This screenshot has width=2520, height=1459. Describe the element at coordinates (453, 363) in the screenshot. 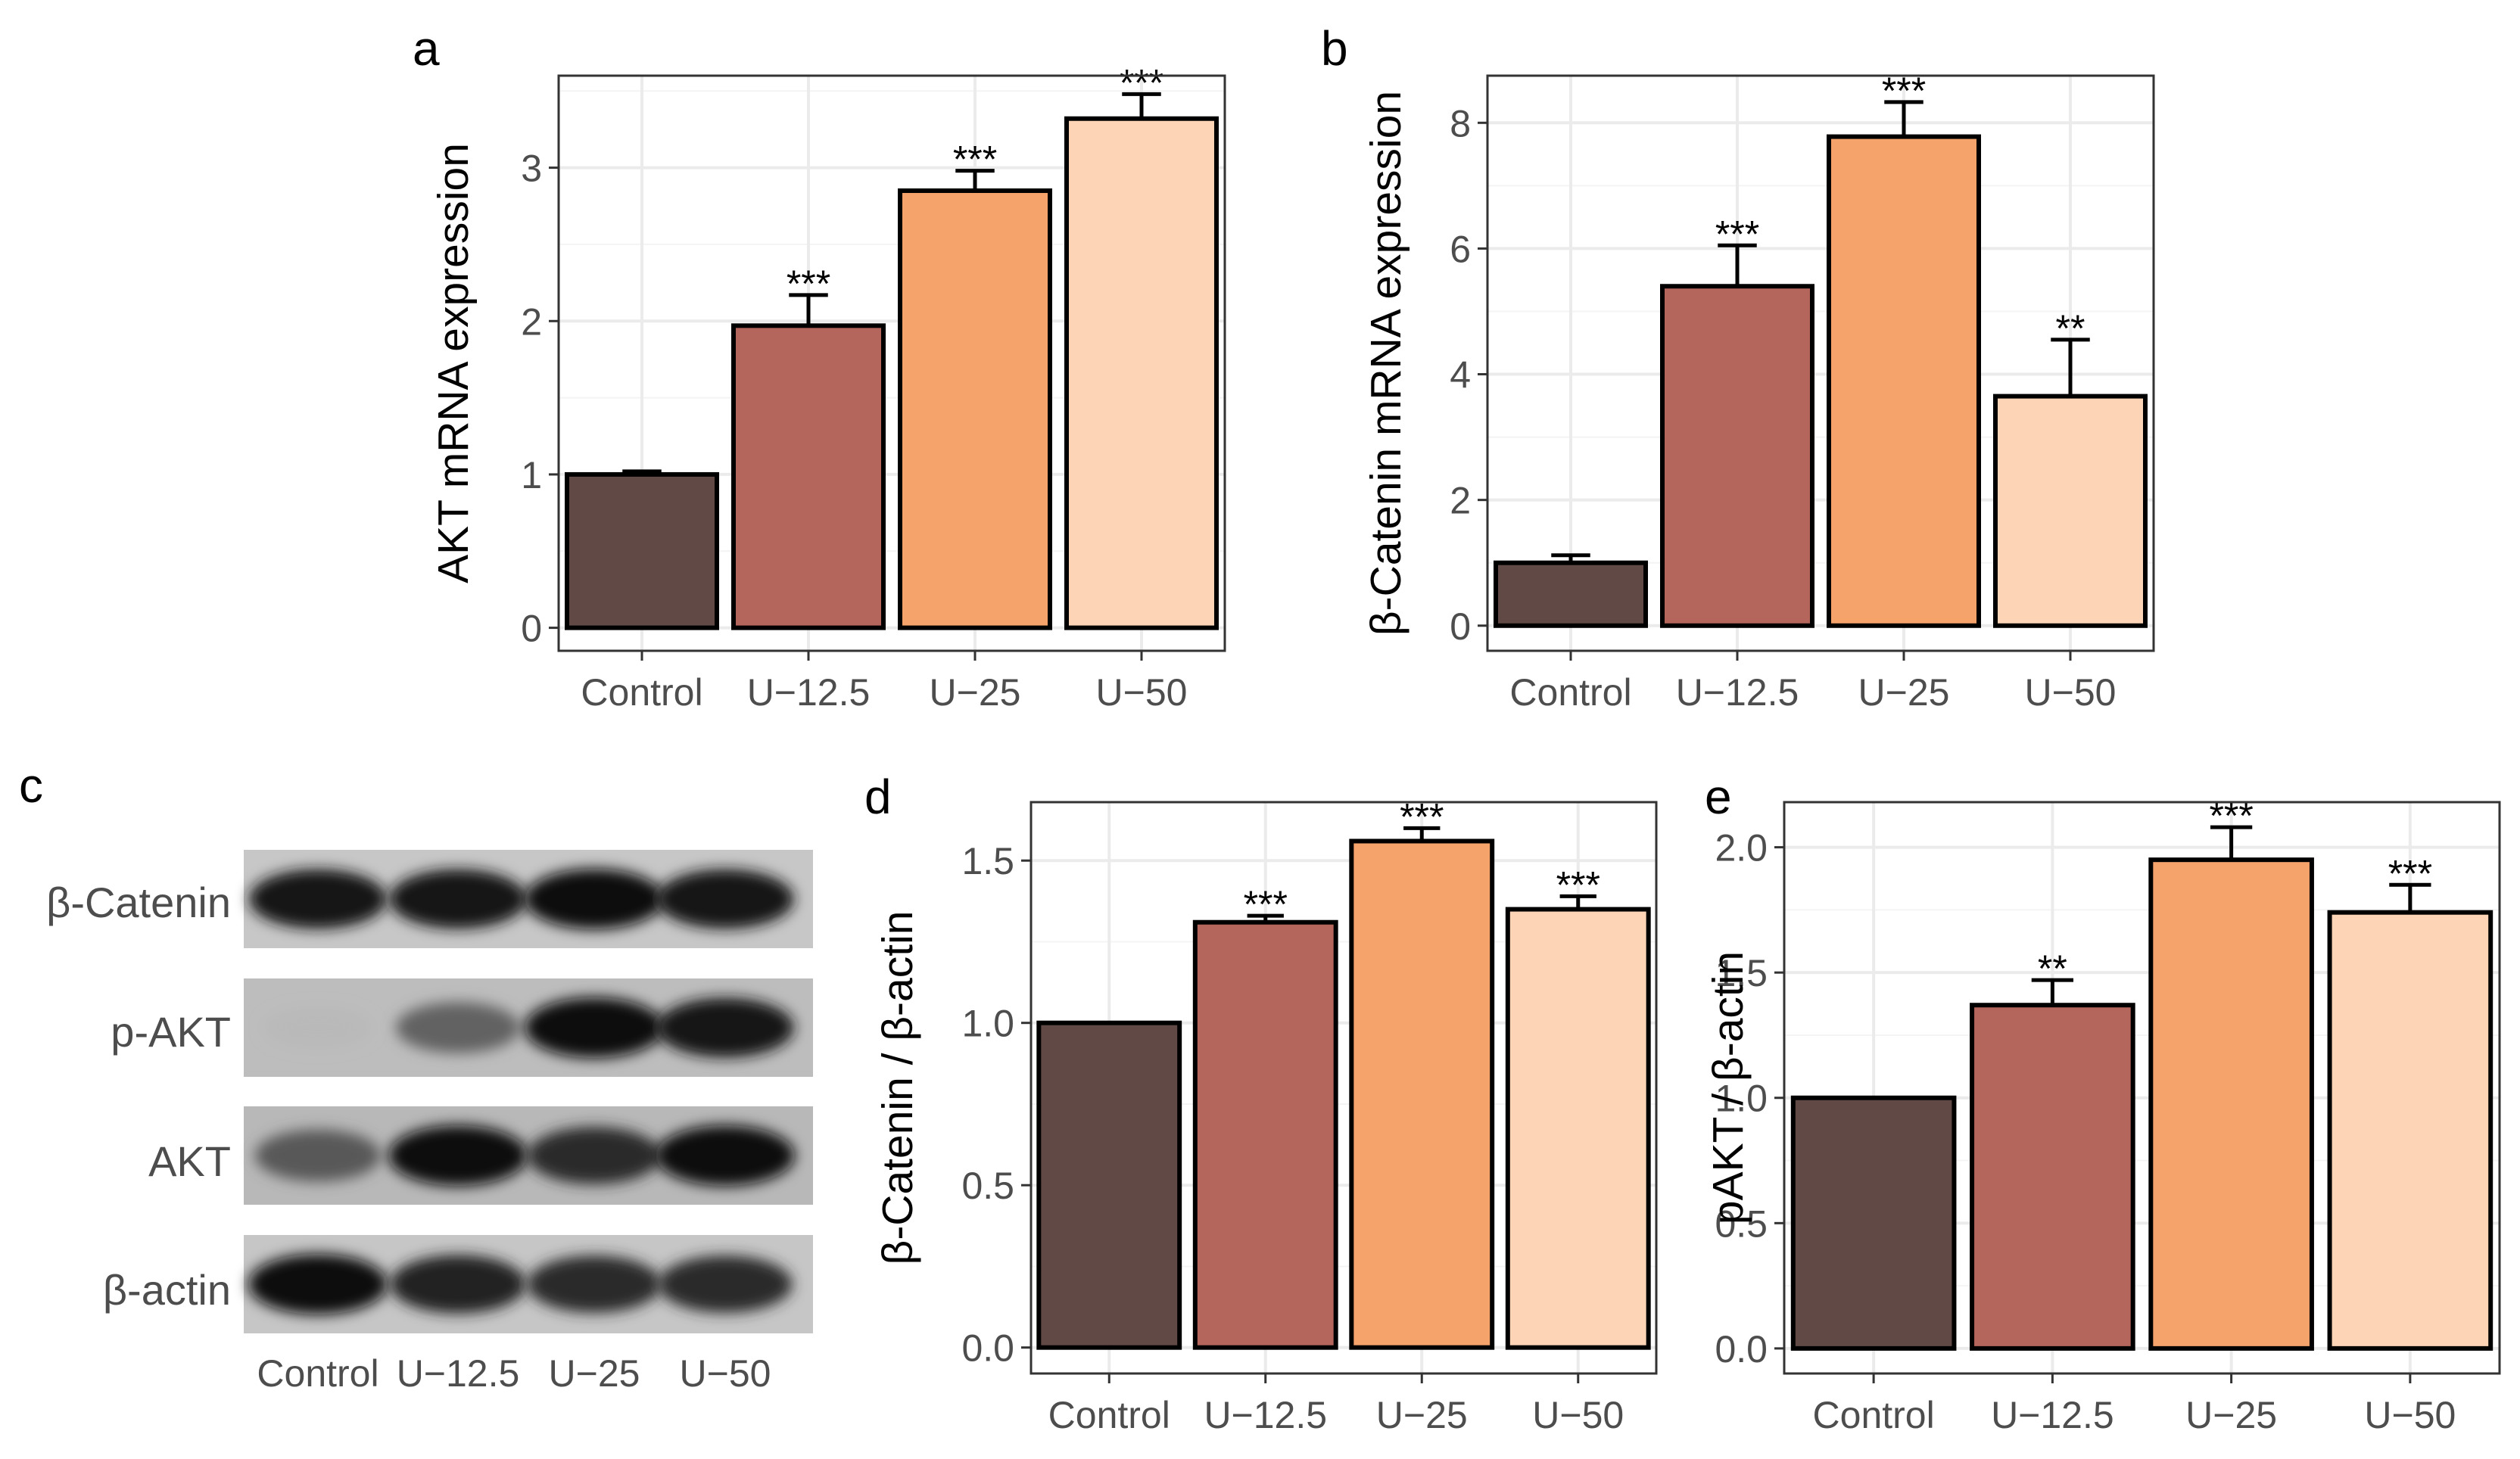

I see `y-axis-title: AKT mRNA expression` at that location.